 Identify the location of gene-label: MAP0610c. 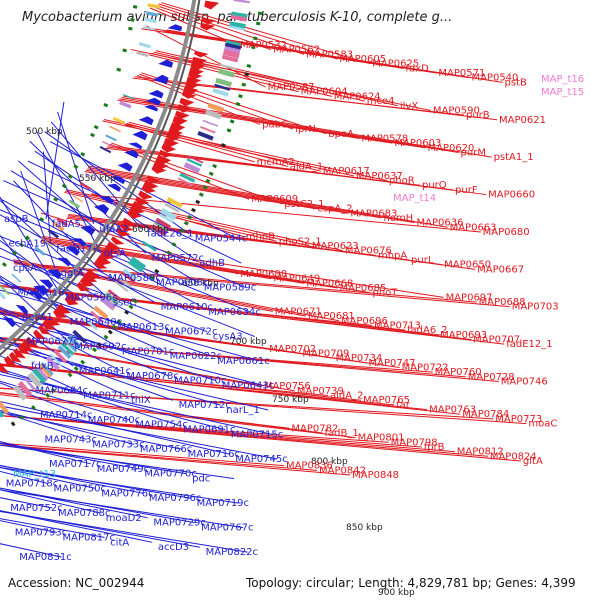
(187, 307).